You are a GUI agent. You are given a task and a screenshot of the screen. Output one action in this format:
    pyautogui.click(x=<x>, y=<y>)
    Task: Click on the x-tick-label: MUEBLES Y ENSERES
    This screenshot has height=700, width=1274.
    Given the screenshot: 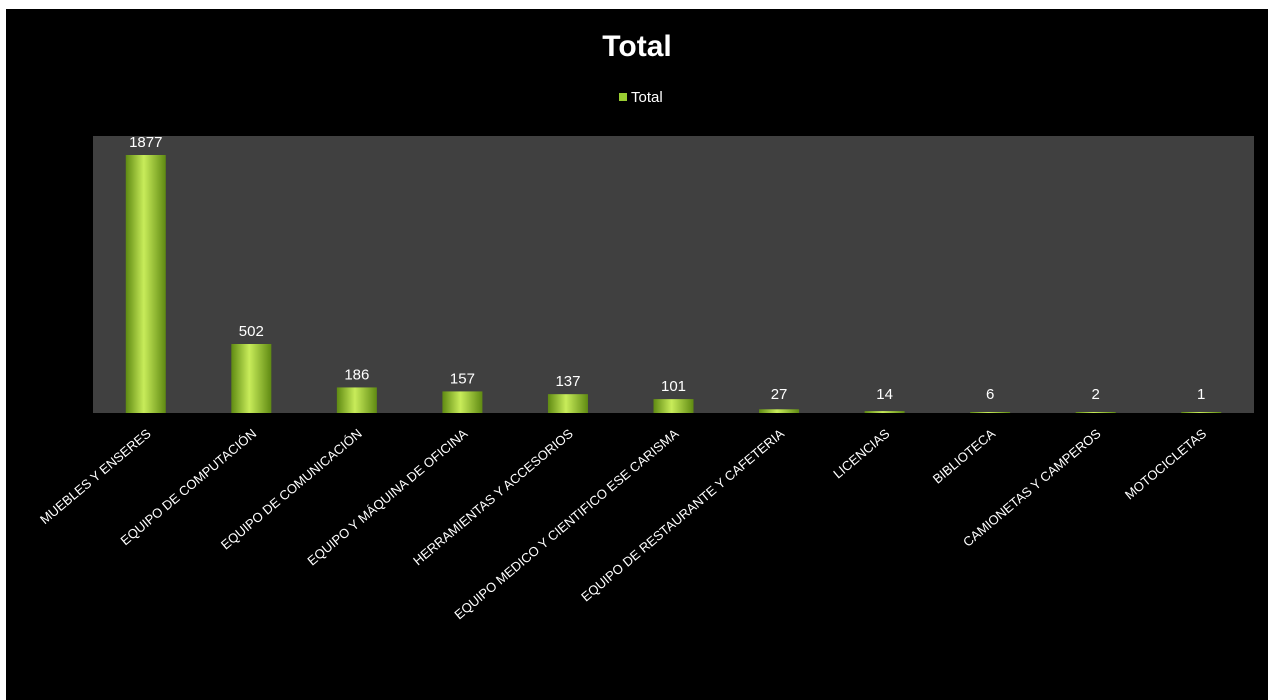 What is the action you would take?
    pyautogui.click(x=95, y=476)
    